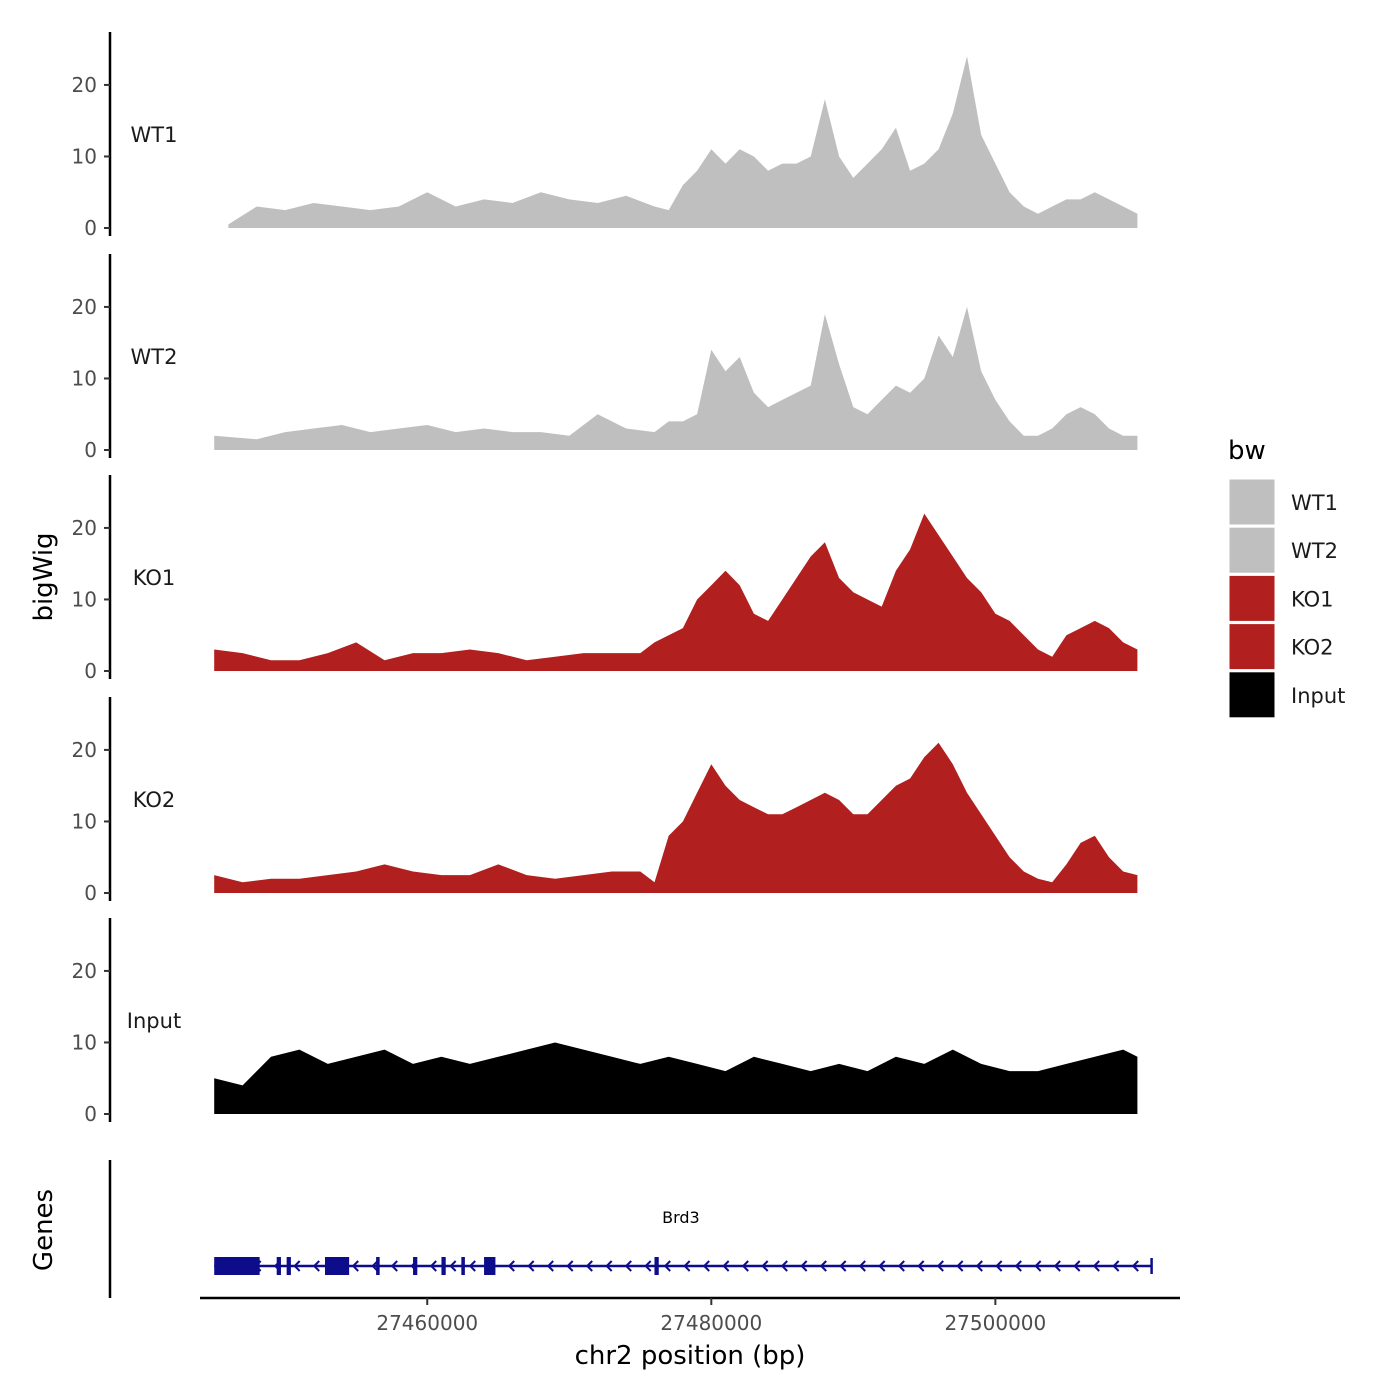  What do you see at coordinates (427, 1323) in the screenshot?
I see `x-tick-label: 27460000` at bounding box center [427, 1323].